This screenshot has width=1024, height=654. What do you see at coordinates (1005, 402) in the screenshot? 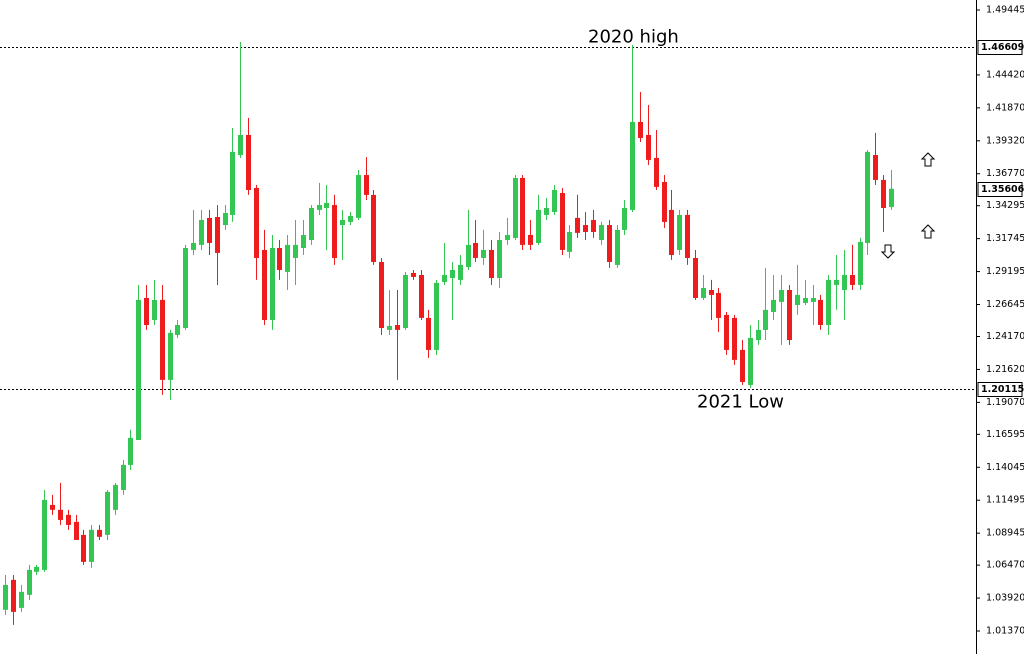
I see `y-tick-label: 1.19070` at bounding box center [1005, 402].